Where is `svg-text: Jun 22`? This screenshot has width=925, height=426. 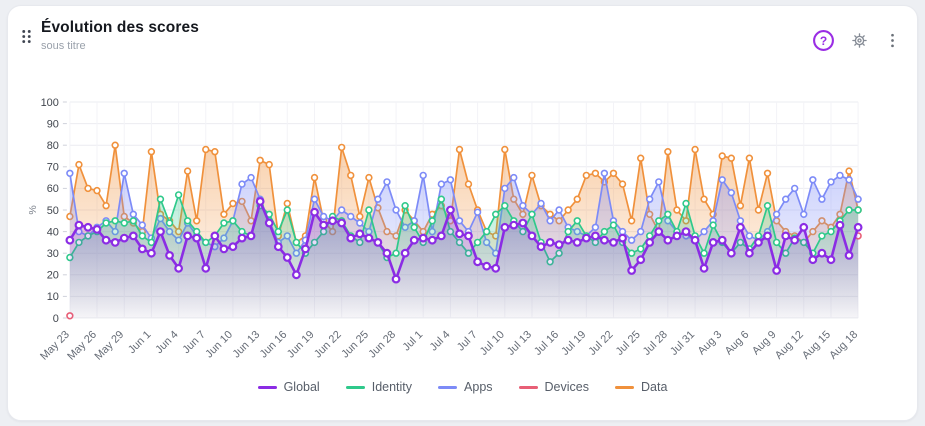
svg-text: Jun 22 is located at coordinates (328, 345).